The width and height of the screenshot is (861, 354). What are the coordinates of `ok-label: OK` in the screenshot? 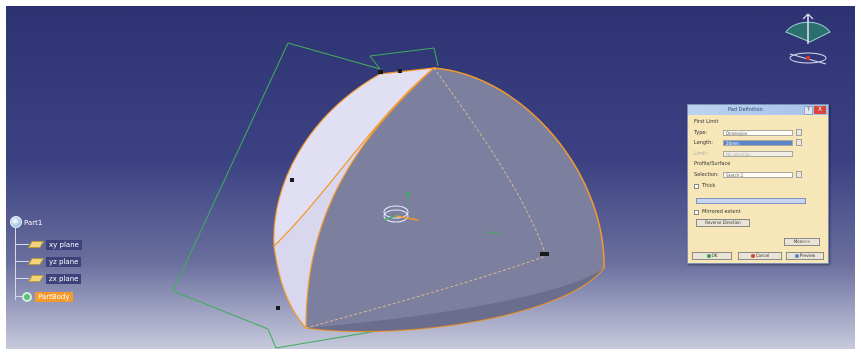 It's located at (714, 255).